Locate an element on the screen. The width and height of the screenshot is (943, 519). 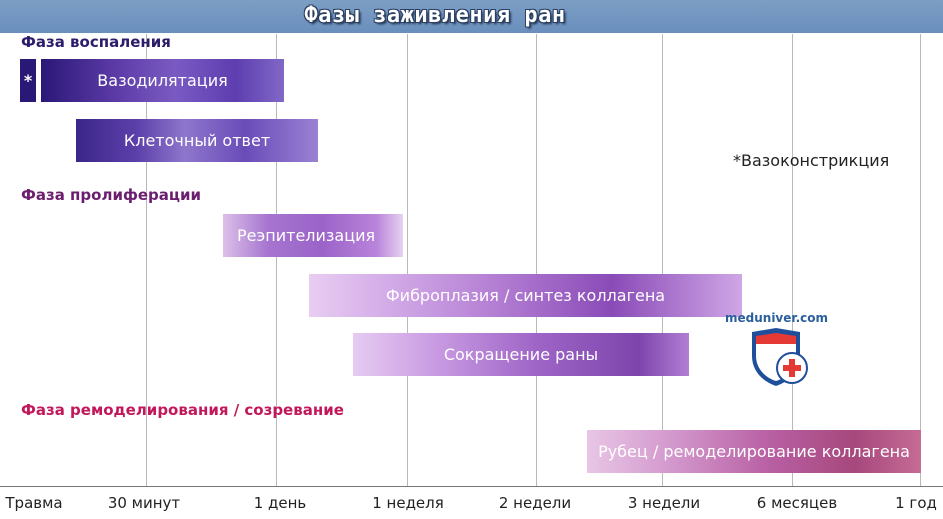
bar-cellular-response: Клеточный ответ is located at coordinates (197, 140).